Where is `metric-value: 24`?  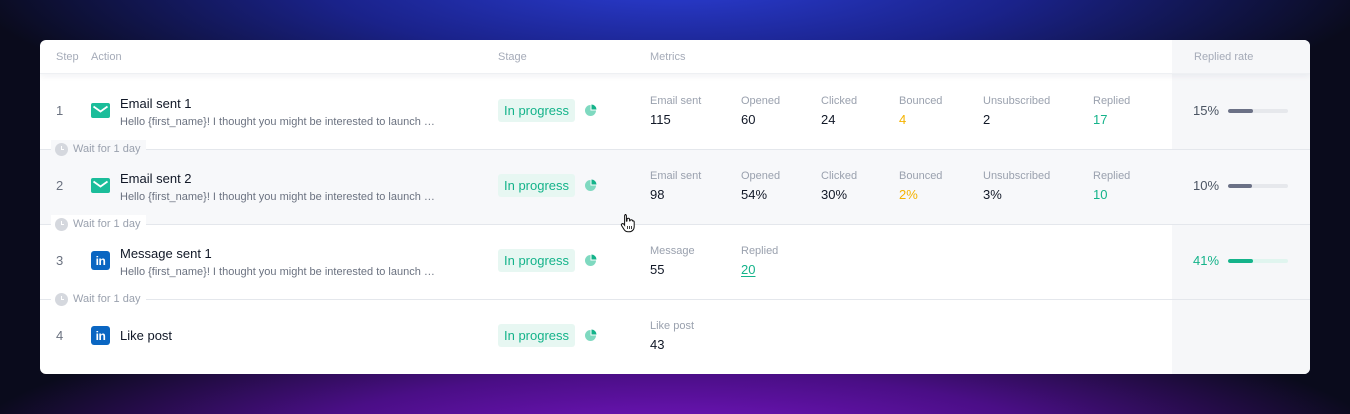 metric-value: 24 is located at coordinates (828, 119).